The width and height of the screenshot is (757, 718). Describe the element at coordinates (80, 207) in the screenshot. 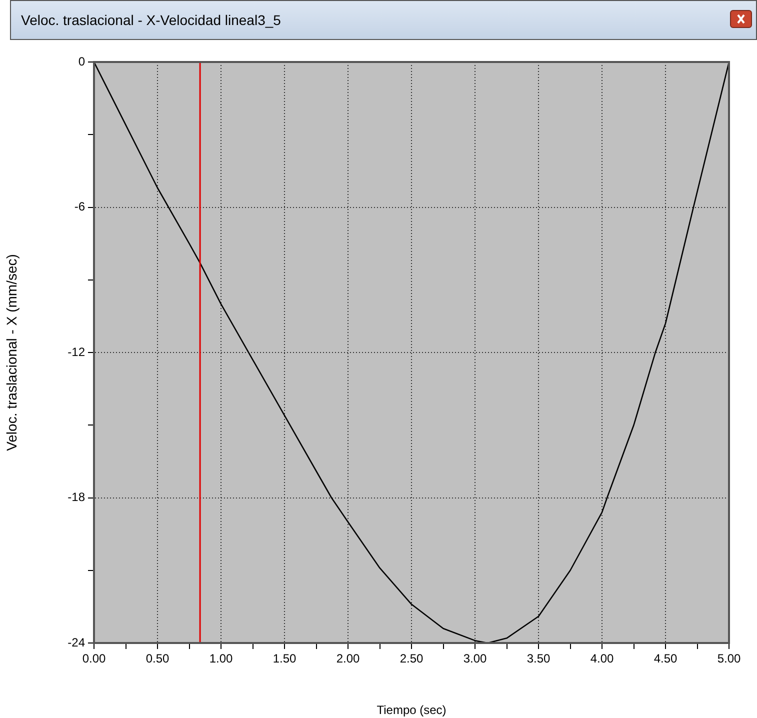

I see `y-tick-label: -6` at that location.